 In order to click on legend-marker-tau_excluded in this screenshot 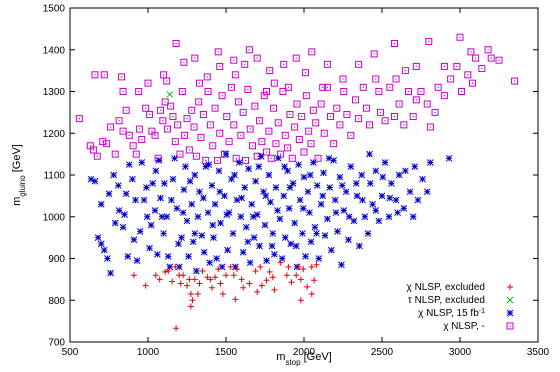, I will do `click(510, 300)`.